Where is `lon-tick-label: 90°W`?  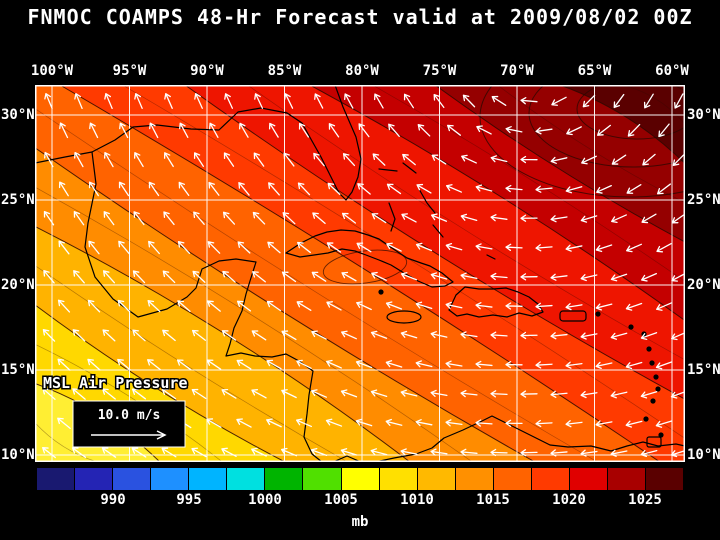 lon-tick-label: 90°W is located at coordinates (207, 71).